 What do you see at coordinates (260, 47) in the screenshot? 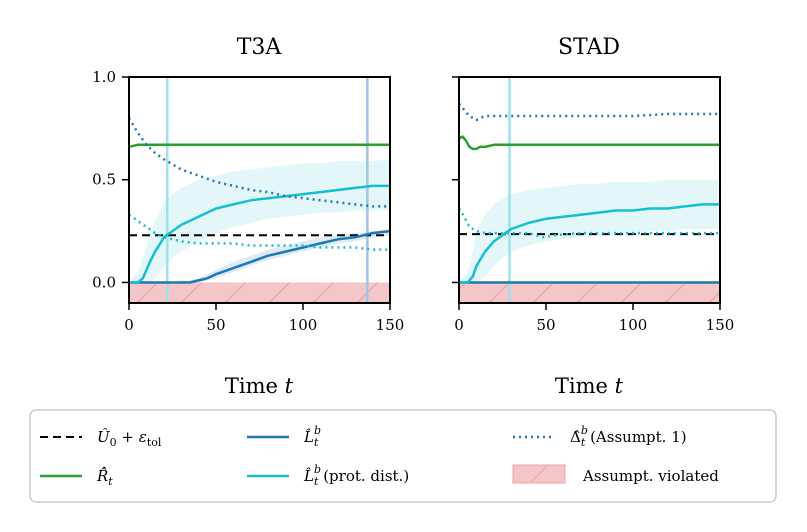
I see `chart-title: T3A` at bounding box center [260, 47].